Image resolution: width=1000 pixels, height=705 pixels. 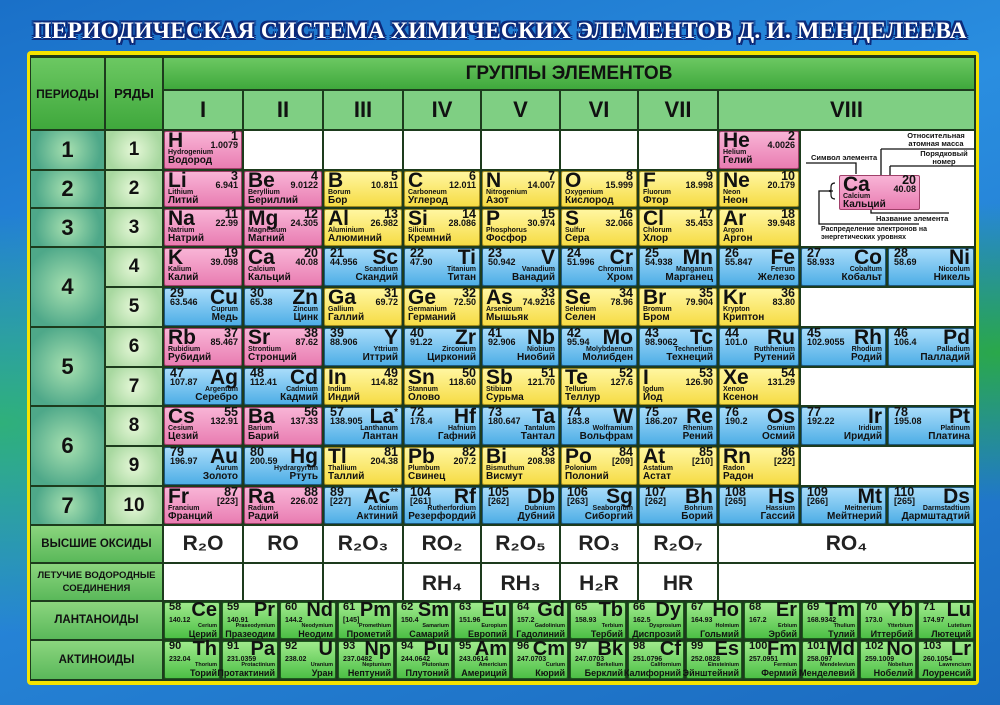 What do you see at coordinates (830, 619) in the screenshot?
I see `element-cell-tm: Tm 69 168.9342 Thulium Тулий` at bounding box center [830, 619].